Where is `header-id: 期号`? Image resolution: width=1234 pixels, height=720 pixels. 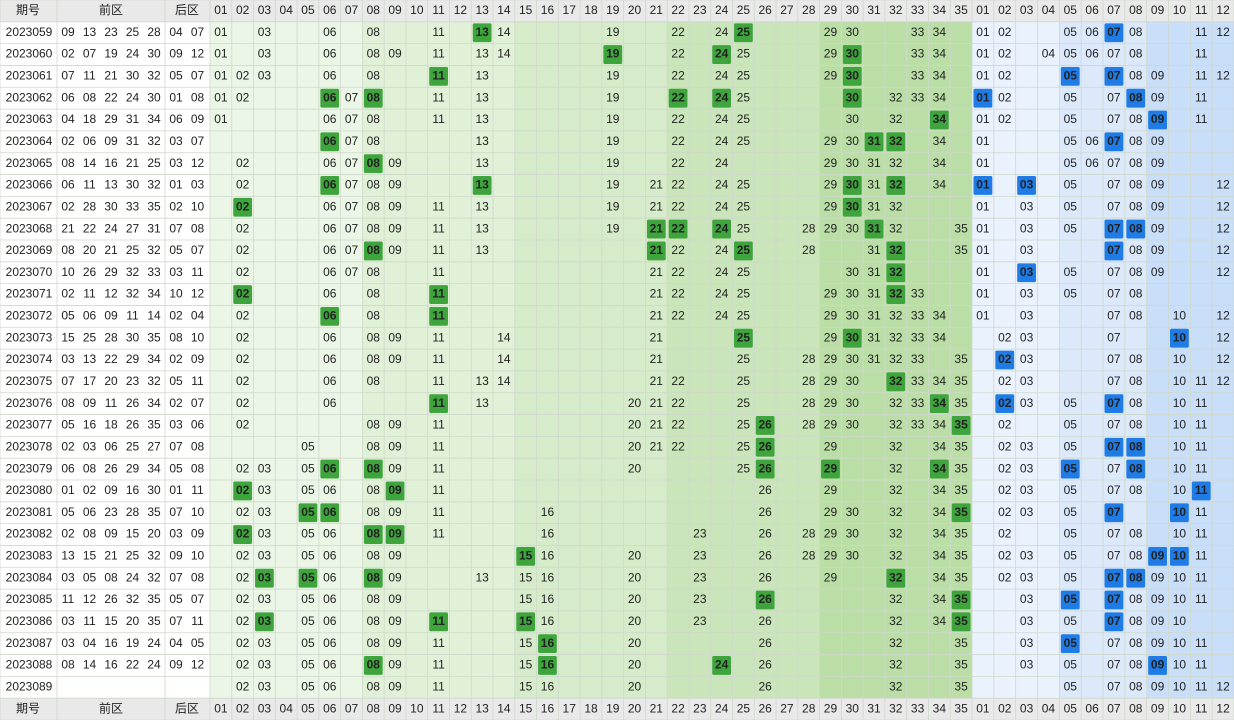 header-id: 期号 is located at coordinates (28, 708).